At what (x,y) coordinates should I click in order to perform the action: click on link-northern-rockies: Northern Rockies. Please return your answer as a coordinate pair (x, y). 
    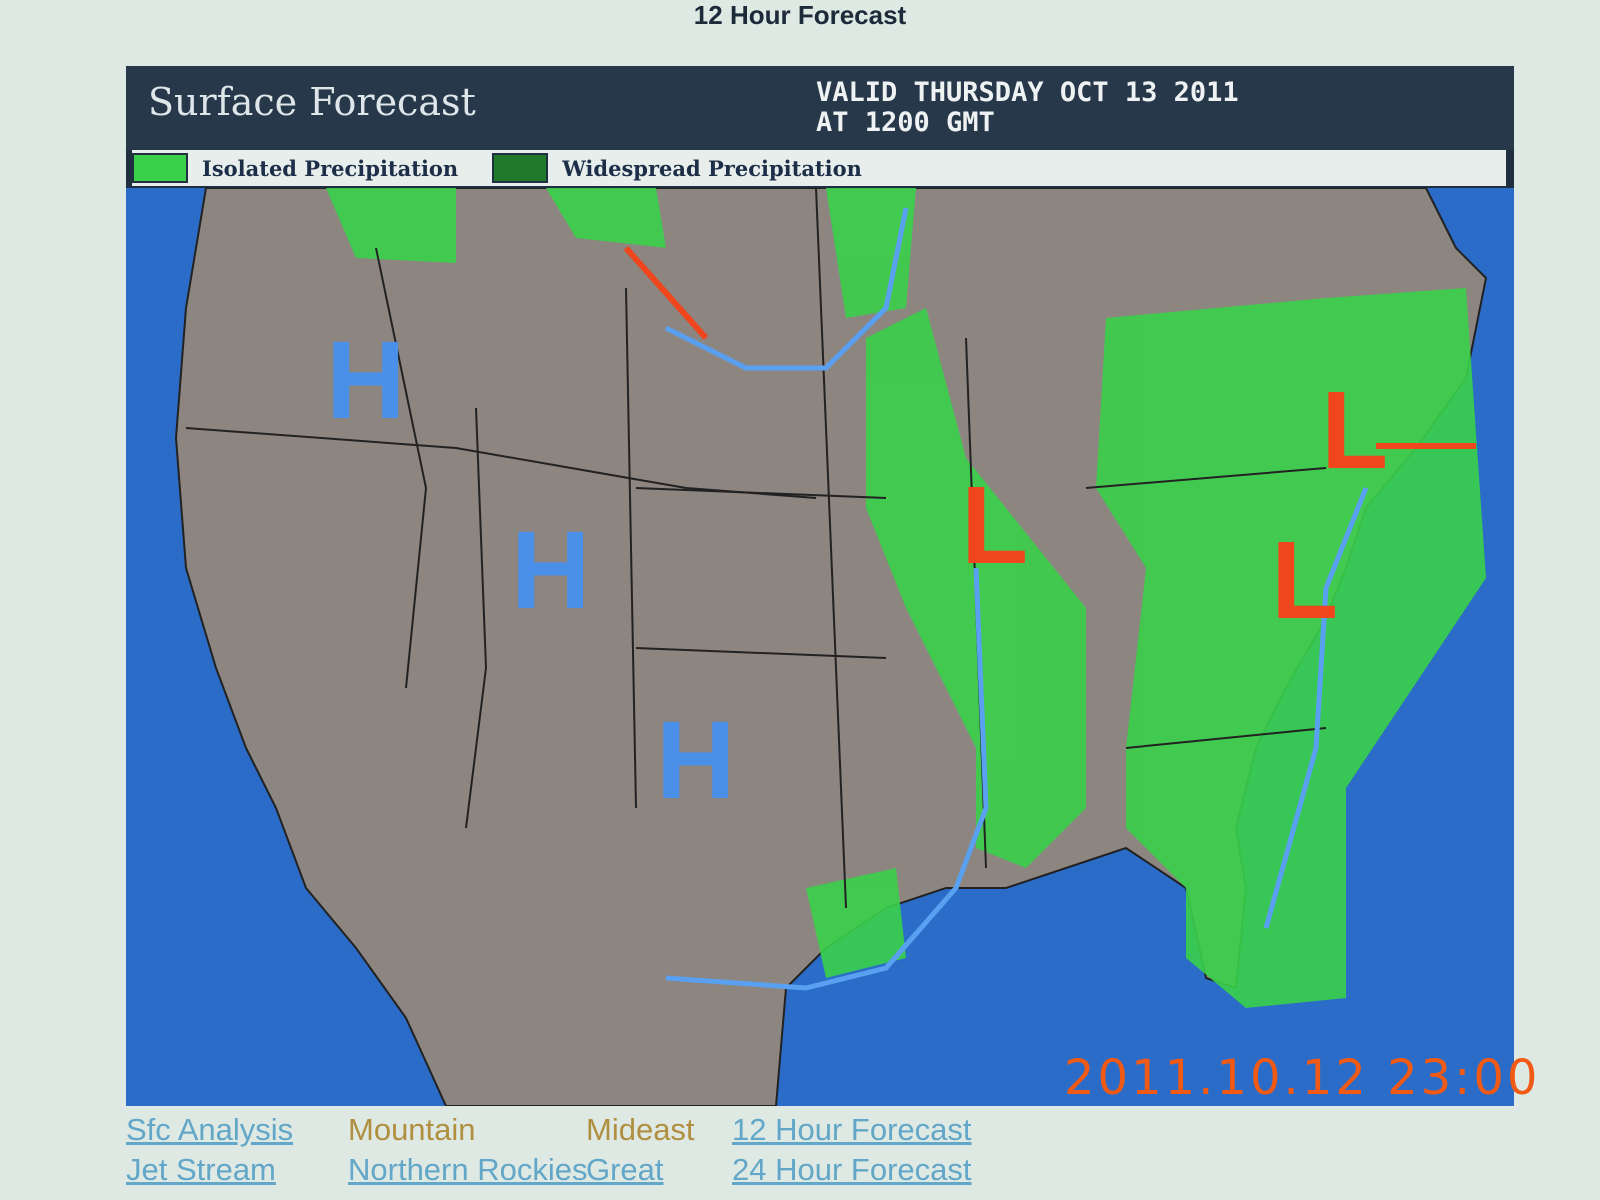
    Looking at the image, I should click on (468, 1169).